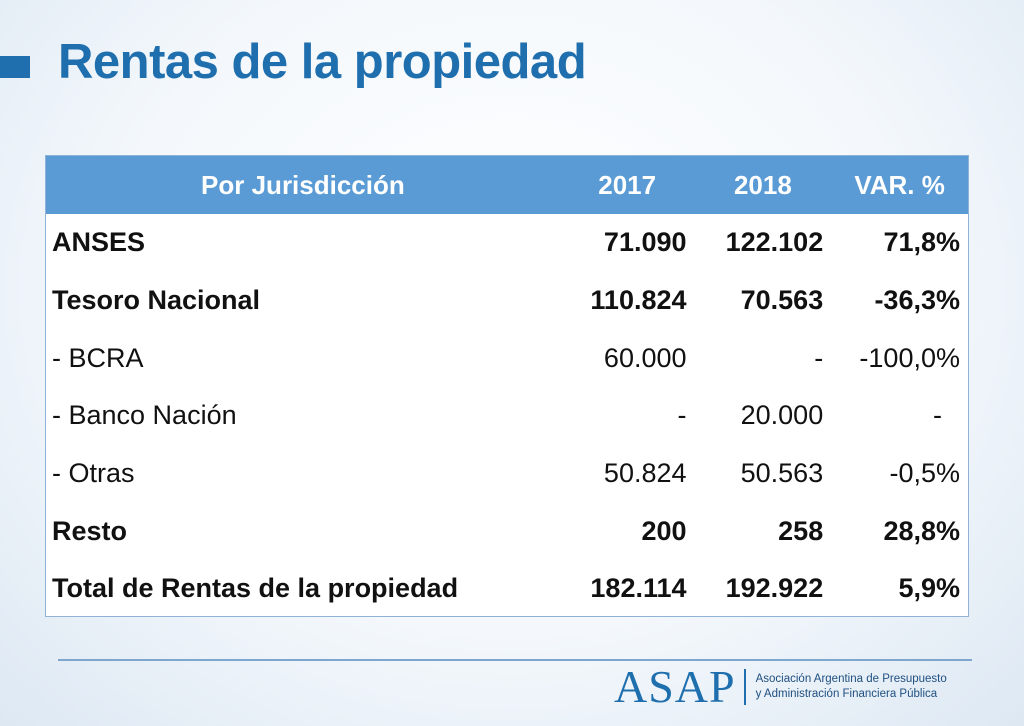  What do you see at coordinates (627, 184) in the screenshot?
I see `header-2017: 2017` at bounding box center [627, 184].